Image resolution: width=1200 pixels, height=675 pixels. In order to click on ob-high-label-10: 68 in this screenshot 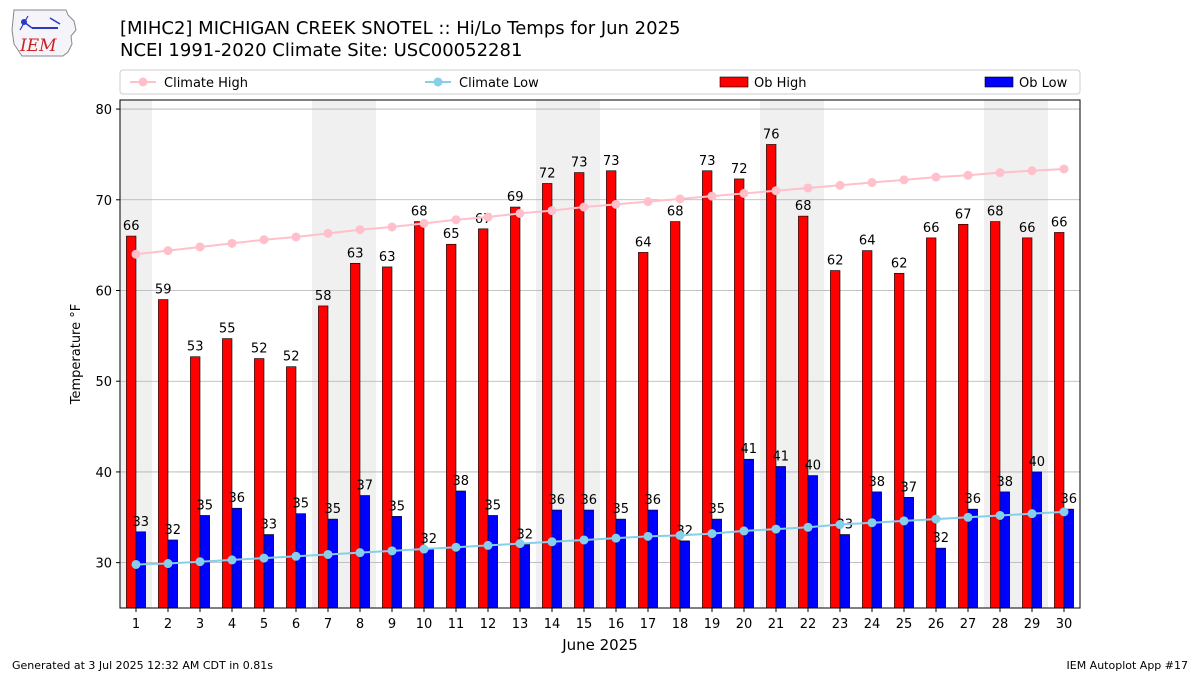, I will do `click(419, 212)`.